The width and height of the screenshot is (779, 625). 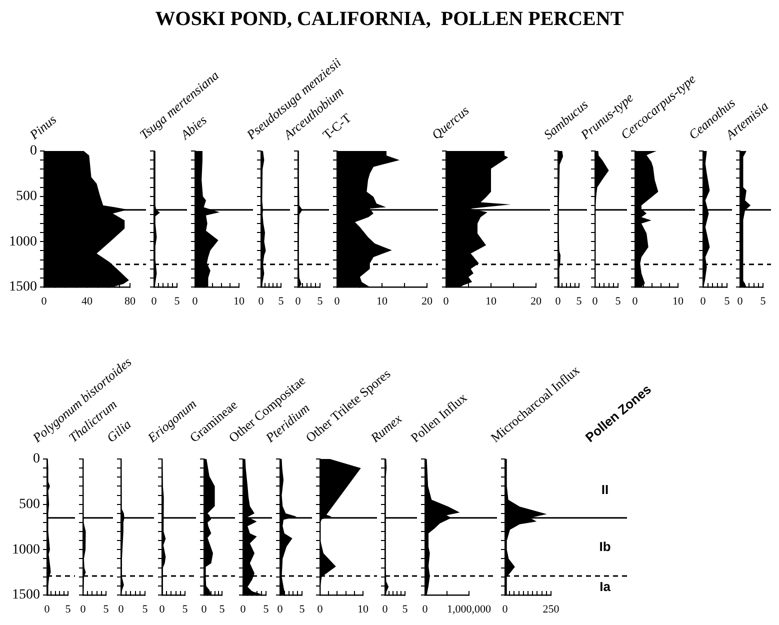 What do you see at coordinates (469, 609) in the screenshot?
I see `x-tick-label: 1,000,000` at bounding box center [469, 609].